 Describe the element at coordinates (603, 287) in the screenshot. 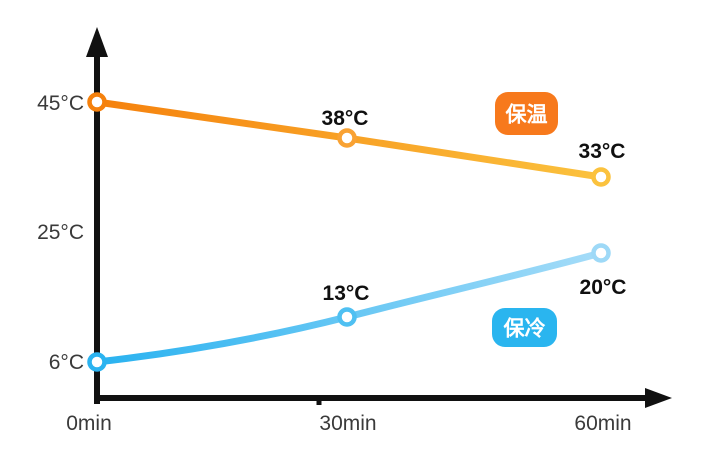

I see `cold-label-60min: 20°C` at that location.